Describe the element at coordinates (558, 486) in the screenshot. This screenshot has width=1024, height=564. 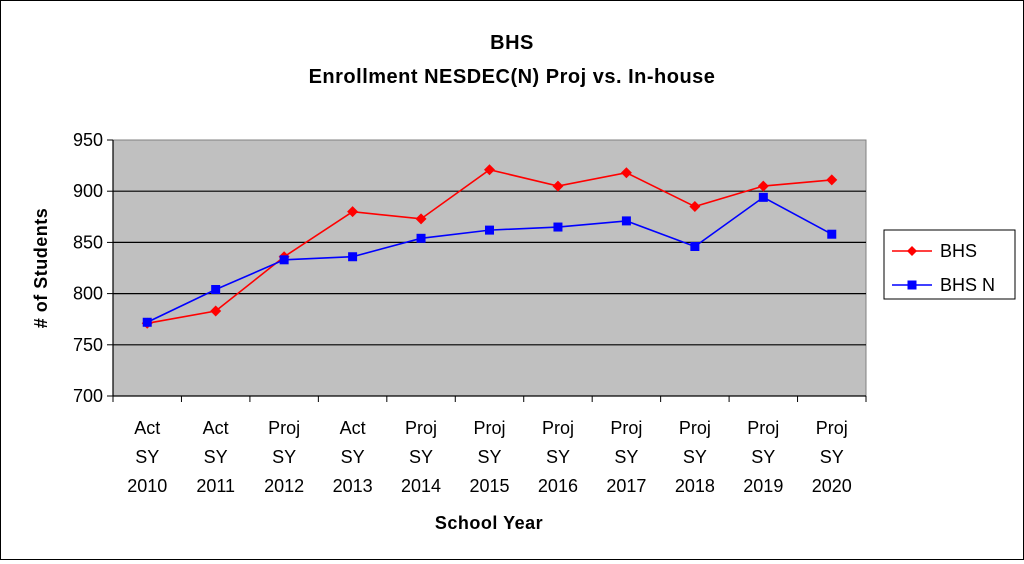
I see `x-tick-label: 2016` at that location.